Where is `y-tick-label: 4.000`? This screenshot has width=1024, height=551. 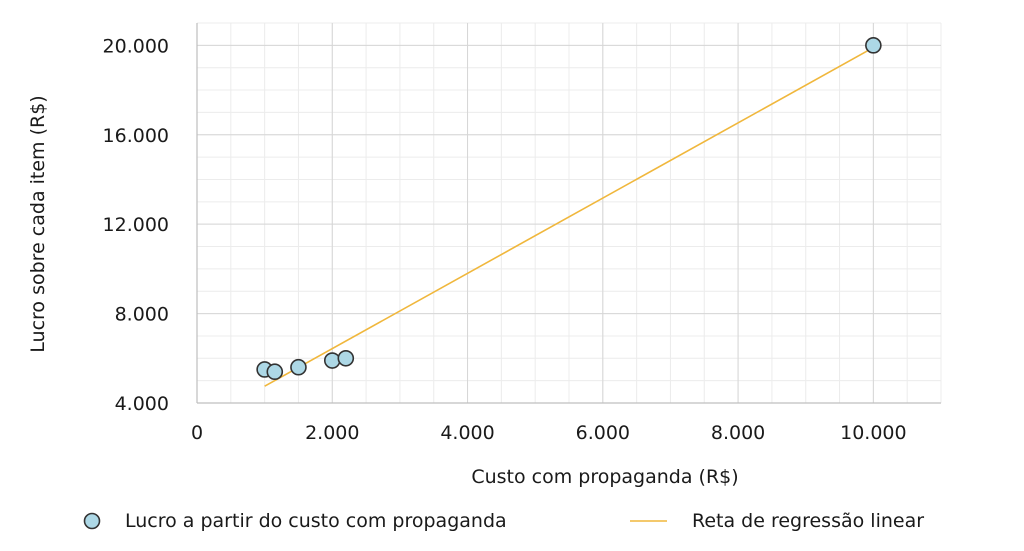 y-tick-label: 4.000 is located at coordinates (142, 404).